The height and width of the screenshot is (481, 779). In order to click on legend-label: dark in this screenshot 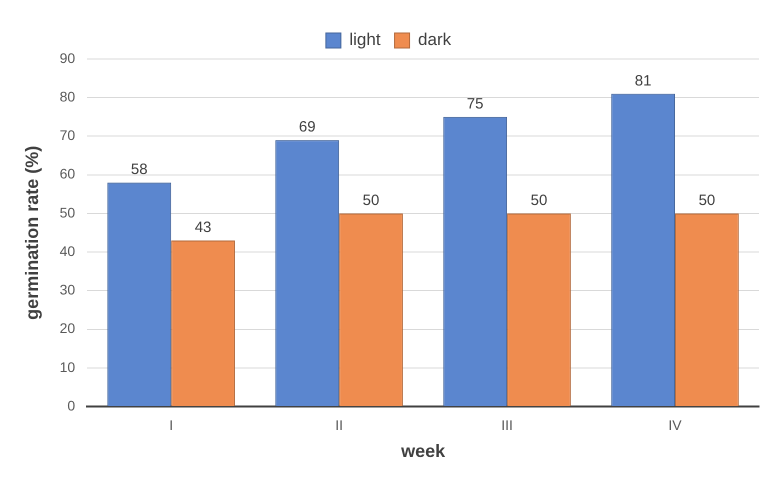, I will do `click(435, 40)`.